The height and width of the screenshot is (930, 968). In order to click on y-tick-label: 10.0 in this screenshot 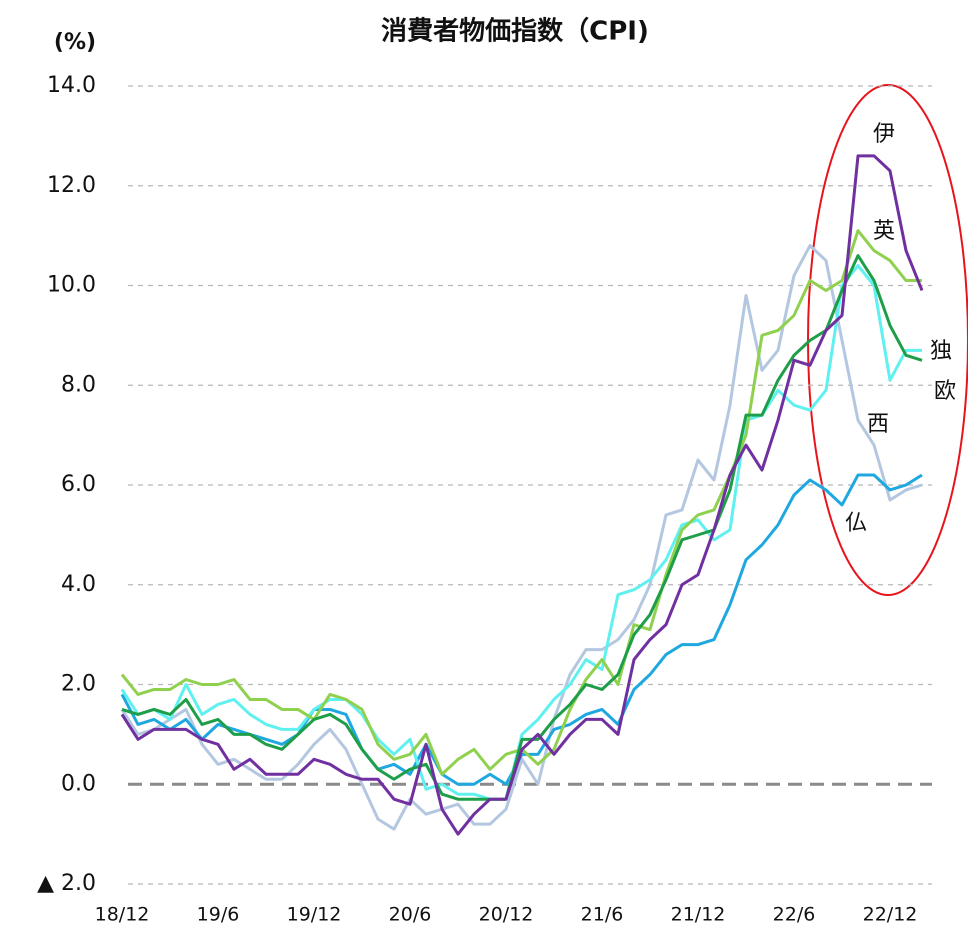, I will do `click(71, 285)`.